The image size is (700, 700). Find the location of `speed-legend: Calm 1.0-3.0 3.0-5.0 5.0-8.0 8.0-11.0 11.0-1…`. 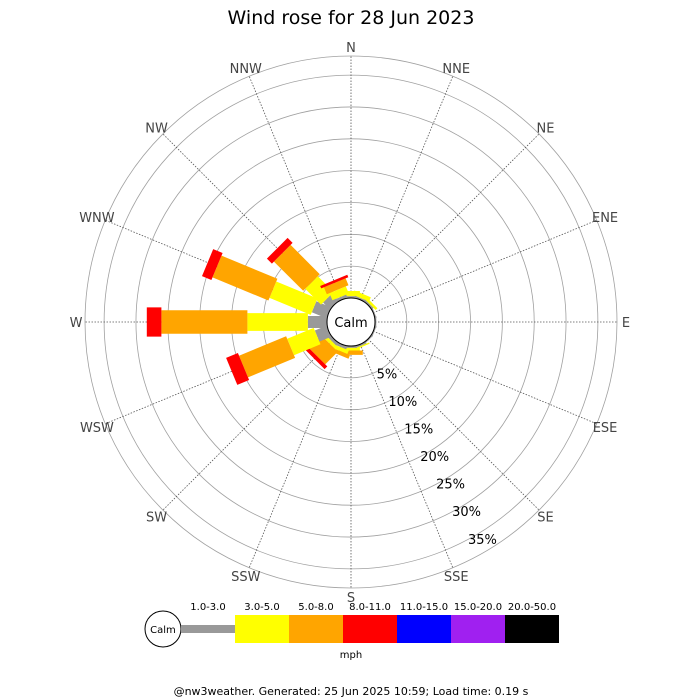

speed-legend: Calm 1.0-3.0 3.0-5.0 5.0-8.0 8.0-11.0 11.0-1… is located at coordinates (351, 631).